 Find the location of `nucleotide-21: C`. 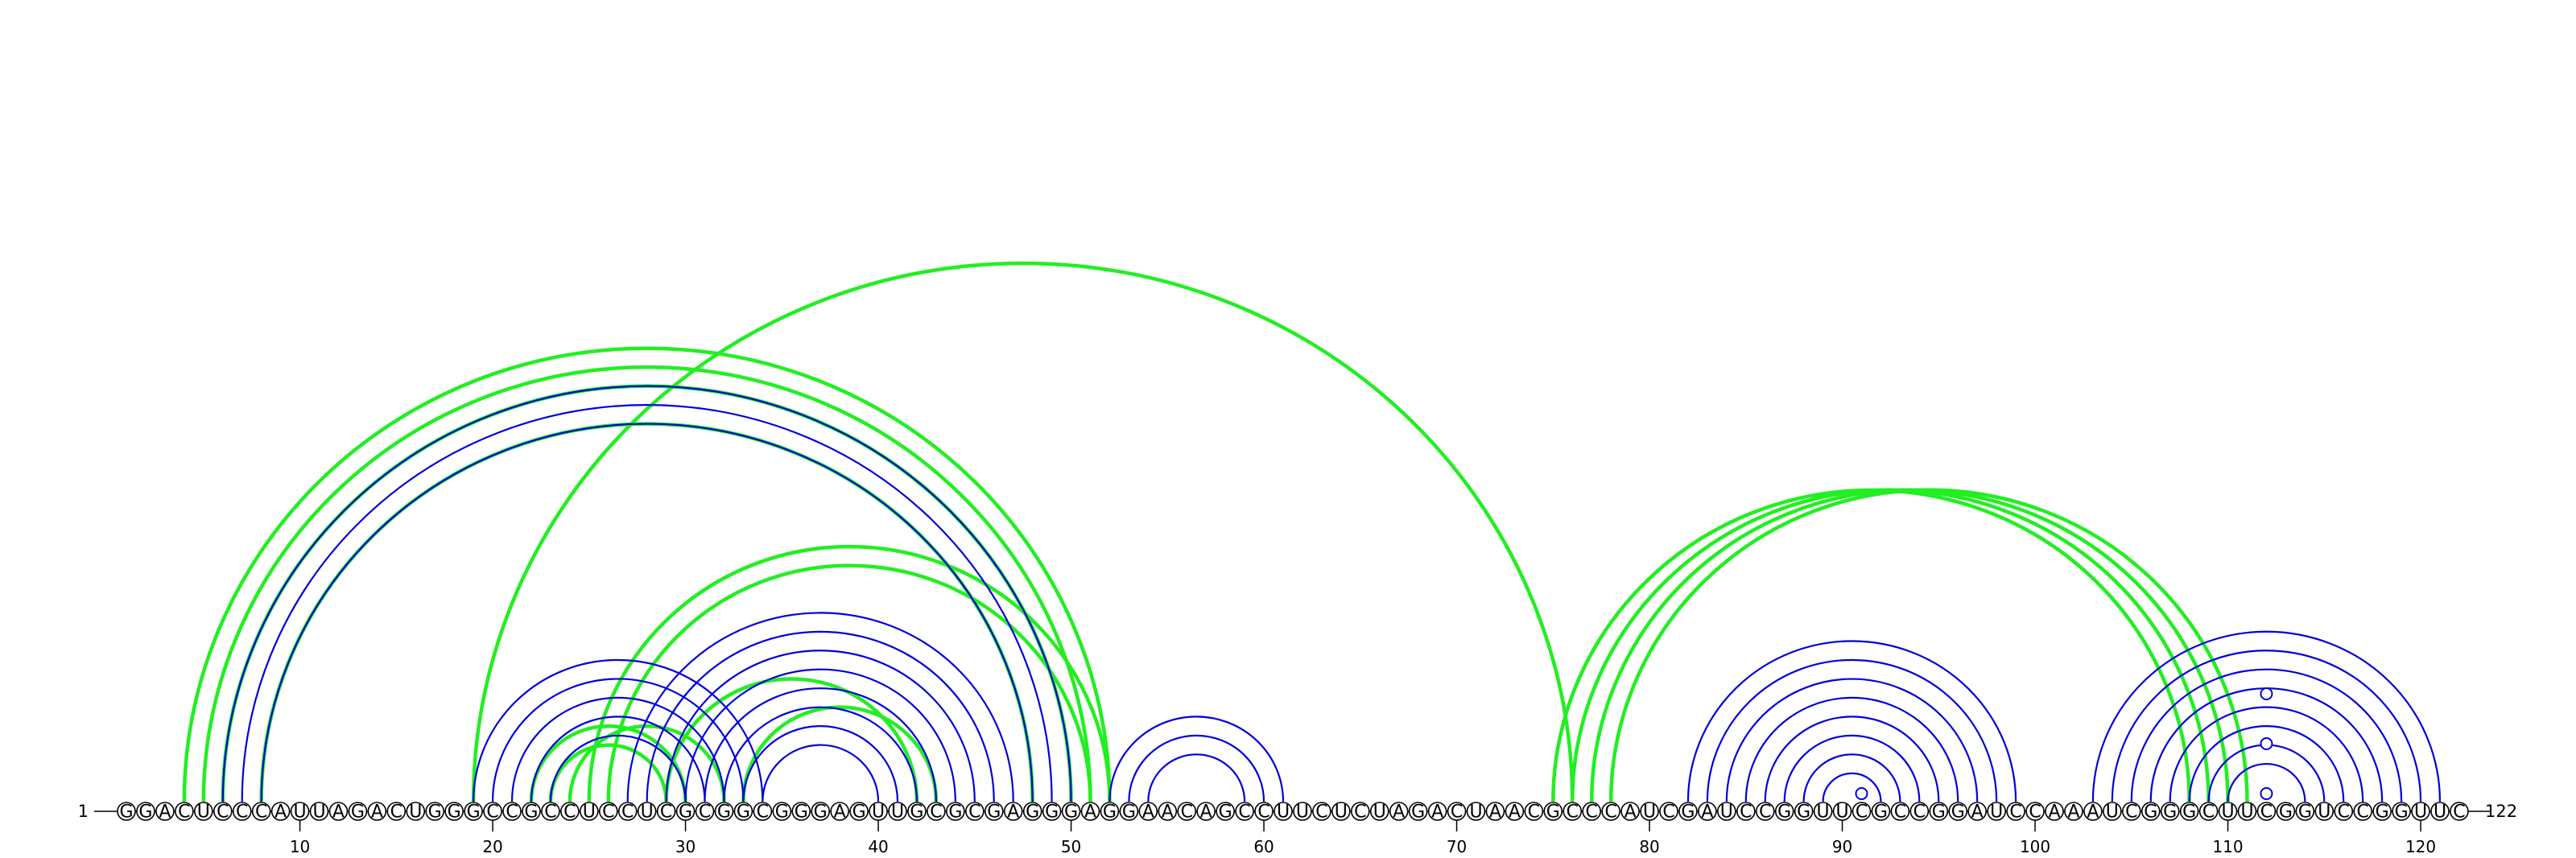

nucleotide-21: C is located at coordinates (512, 813).